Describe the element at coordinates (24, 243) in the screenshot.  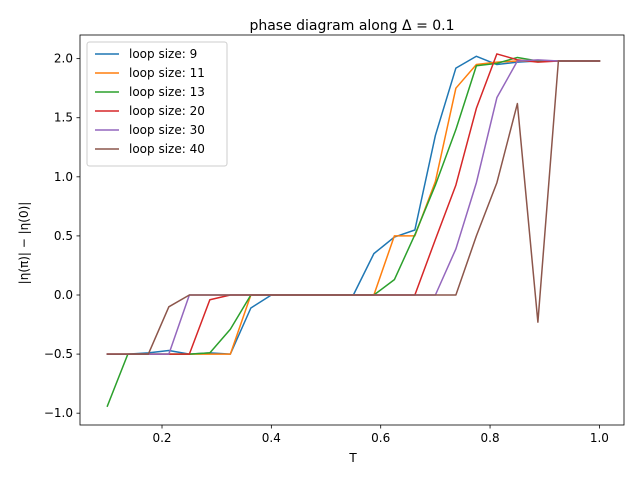
I see `y-axis-label: |η(π)| − |η(0)|` at that location.